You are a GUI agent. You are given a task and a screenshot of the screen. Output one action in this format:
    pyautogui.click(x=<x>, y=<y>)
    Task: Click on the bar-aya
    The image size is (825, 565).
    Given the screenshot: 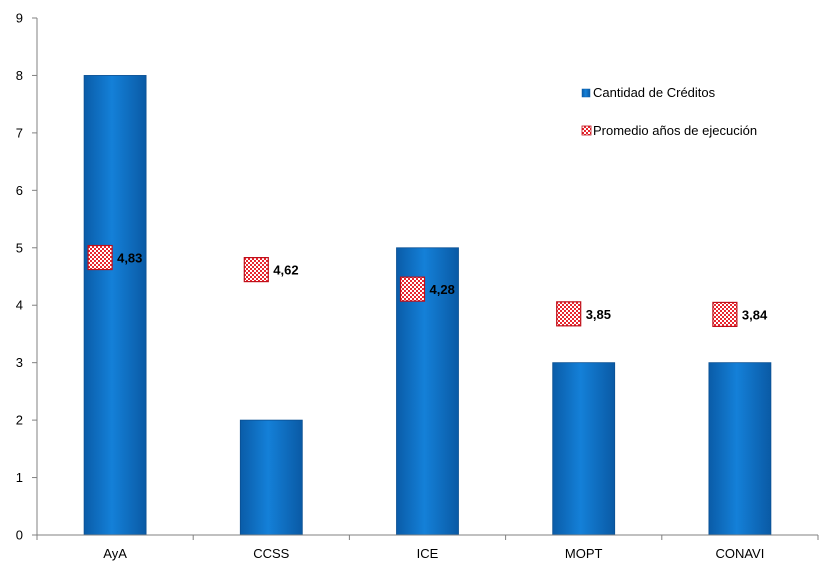 What is the action you would take?
    pyautogui.click(x=115, y=305)
    